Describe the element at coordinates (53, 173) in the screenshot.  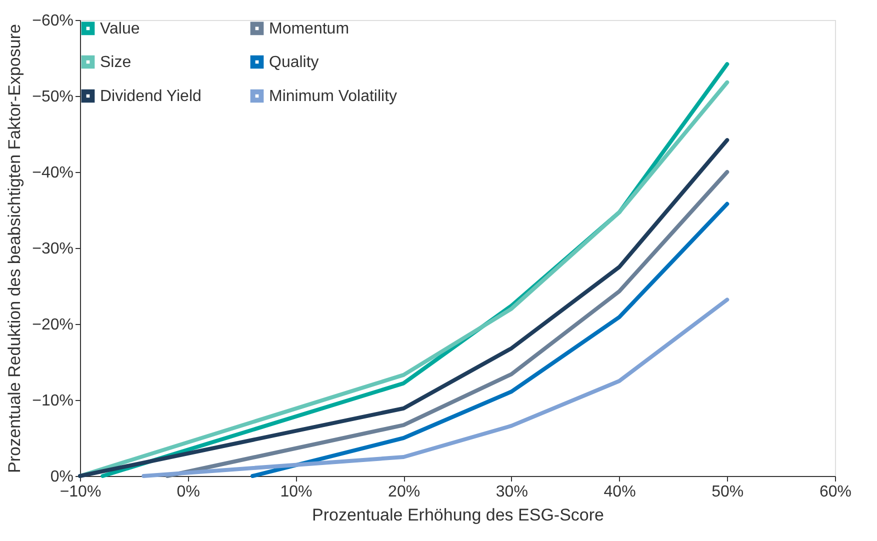
I see `y-tick-label: −40%` at that location.